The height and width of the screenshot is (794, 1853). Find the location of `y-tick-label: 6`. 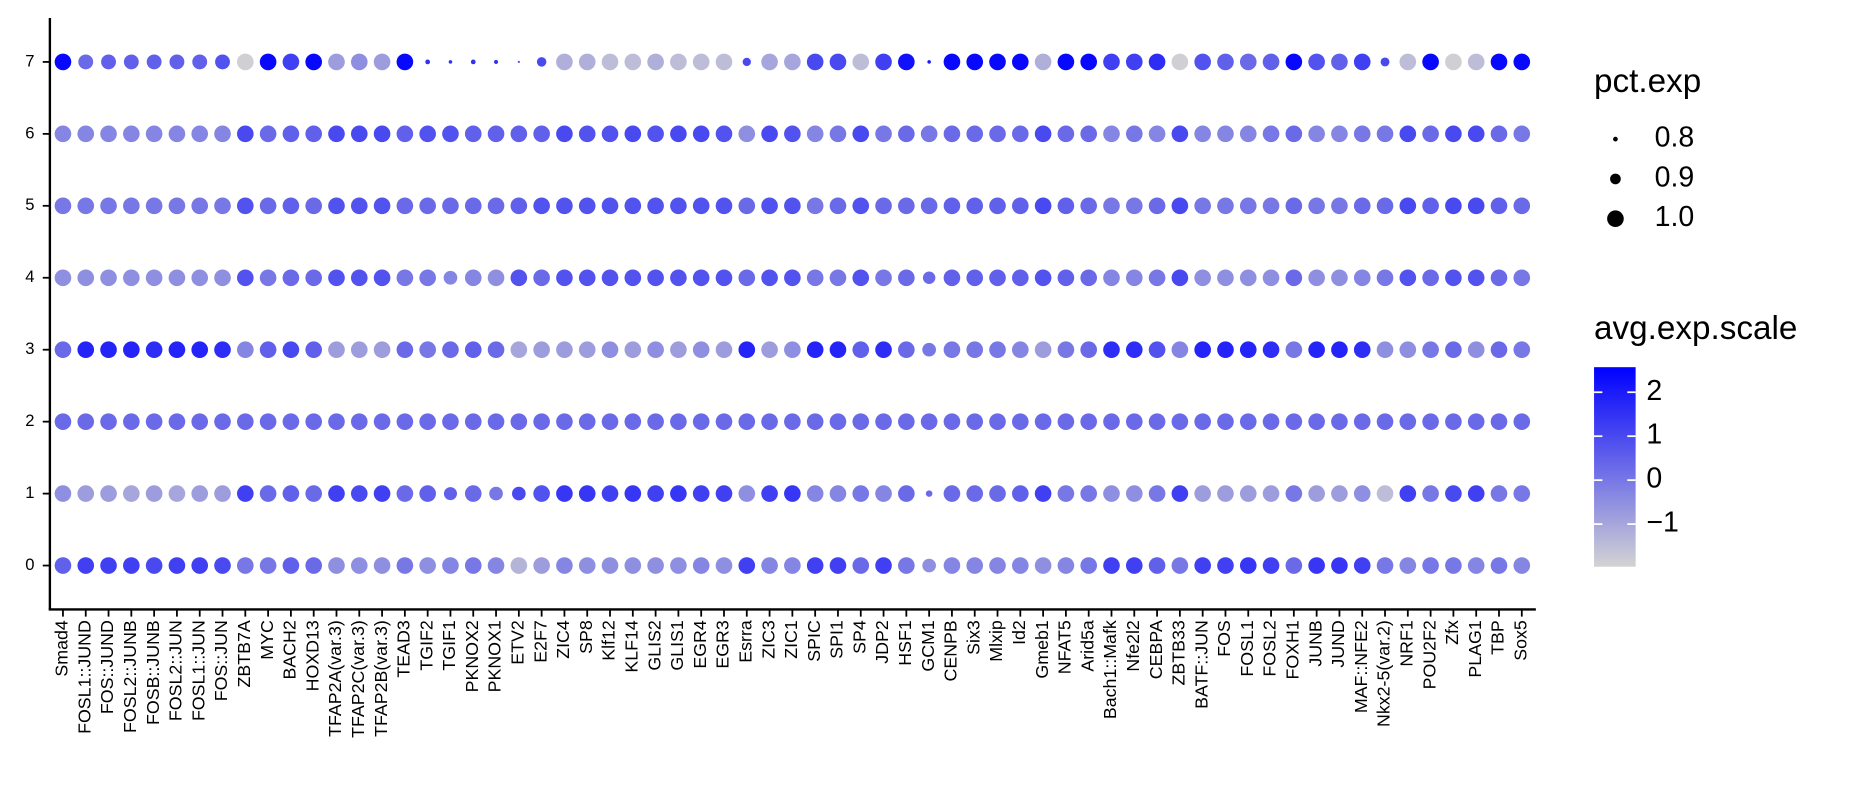

y-tick-label: 6 is located at coordinates (29, 132).